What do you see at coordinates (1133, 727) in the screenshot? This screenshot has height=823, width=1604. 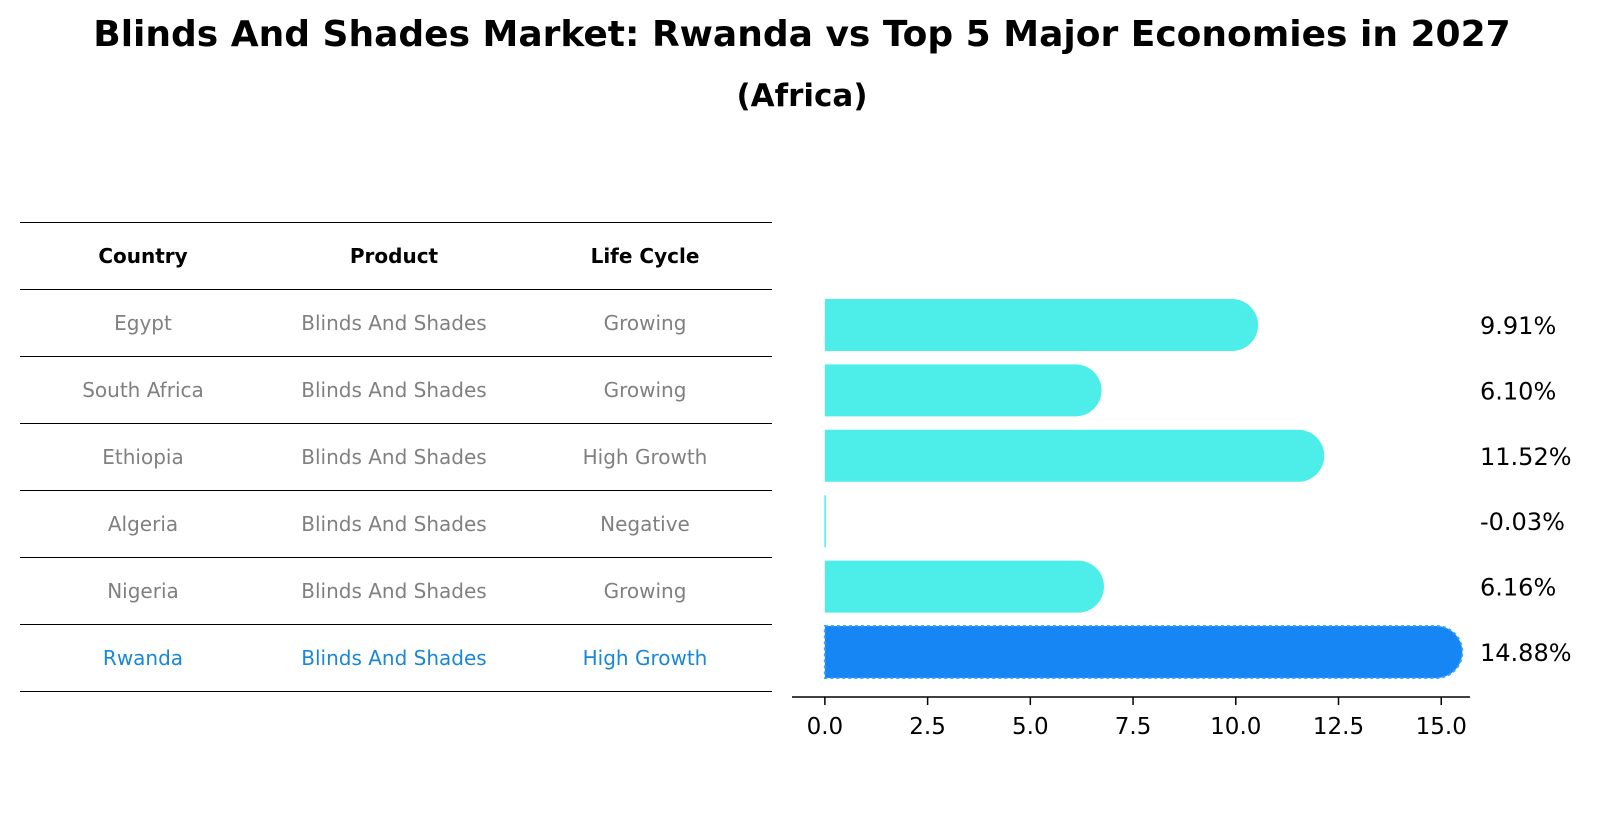 I see `x-tick-label: 7.5` at bounding box center [1133, 727].